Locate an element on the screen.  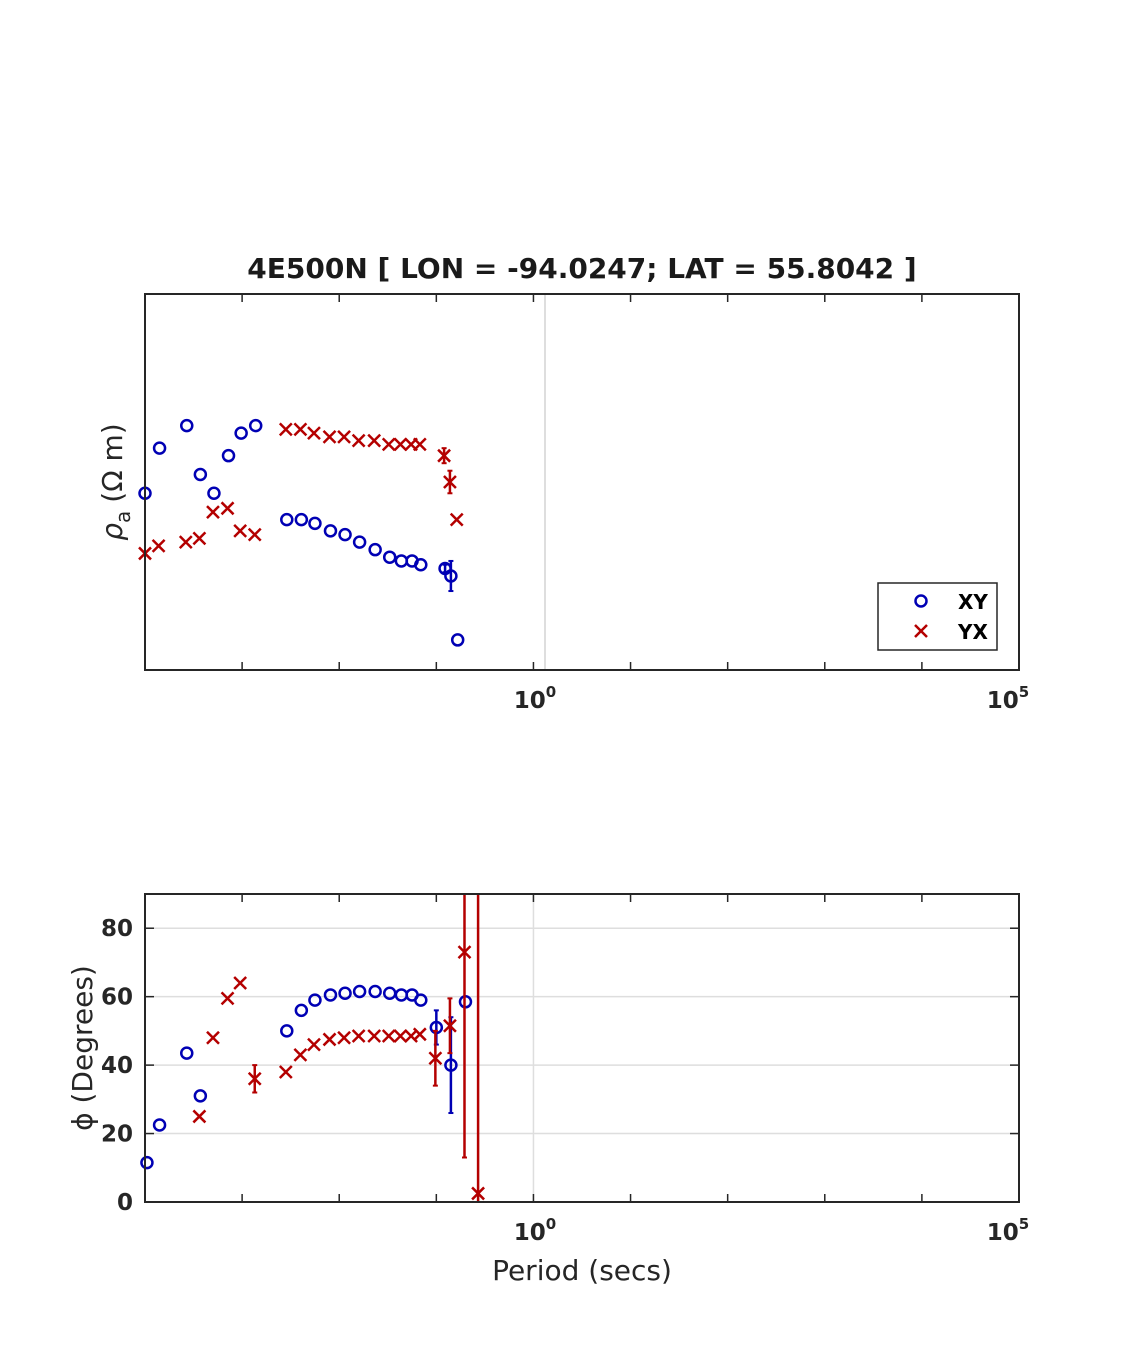
legend-box is located at coordinates (937, 616).